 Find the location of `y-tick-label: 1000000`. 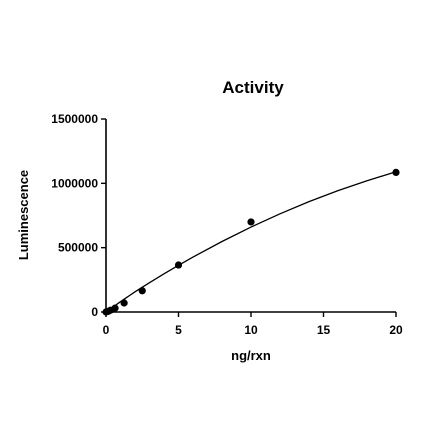

y-tick-label: 1000000 is located at coordinates (74, 183).